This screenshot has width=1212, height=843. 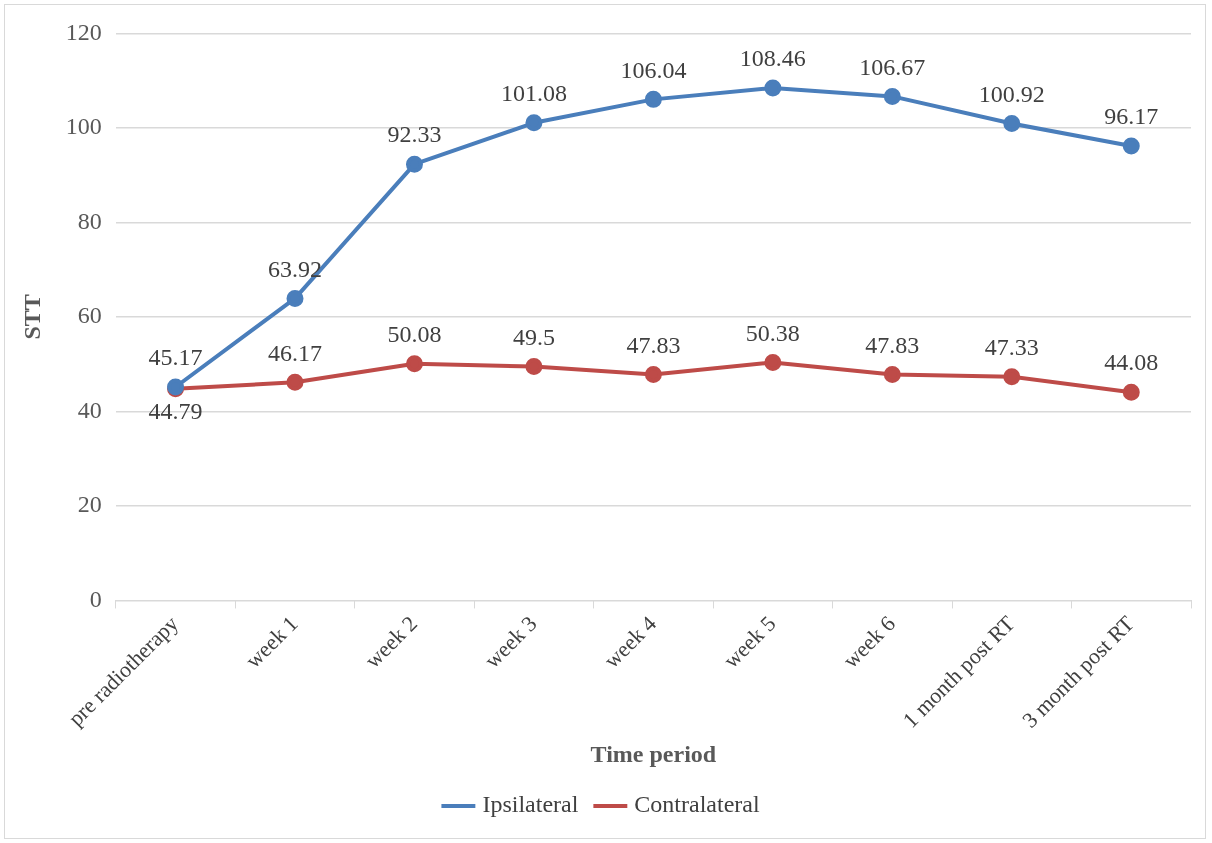 I want to click on data-label: 108.46, so click(x=772, y=58).